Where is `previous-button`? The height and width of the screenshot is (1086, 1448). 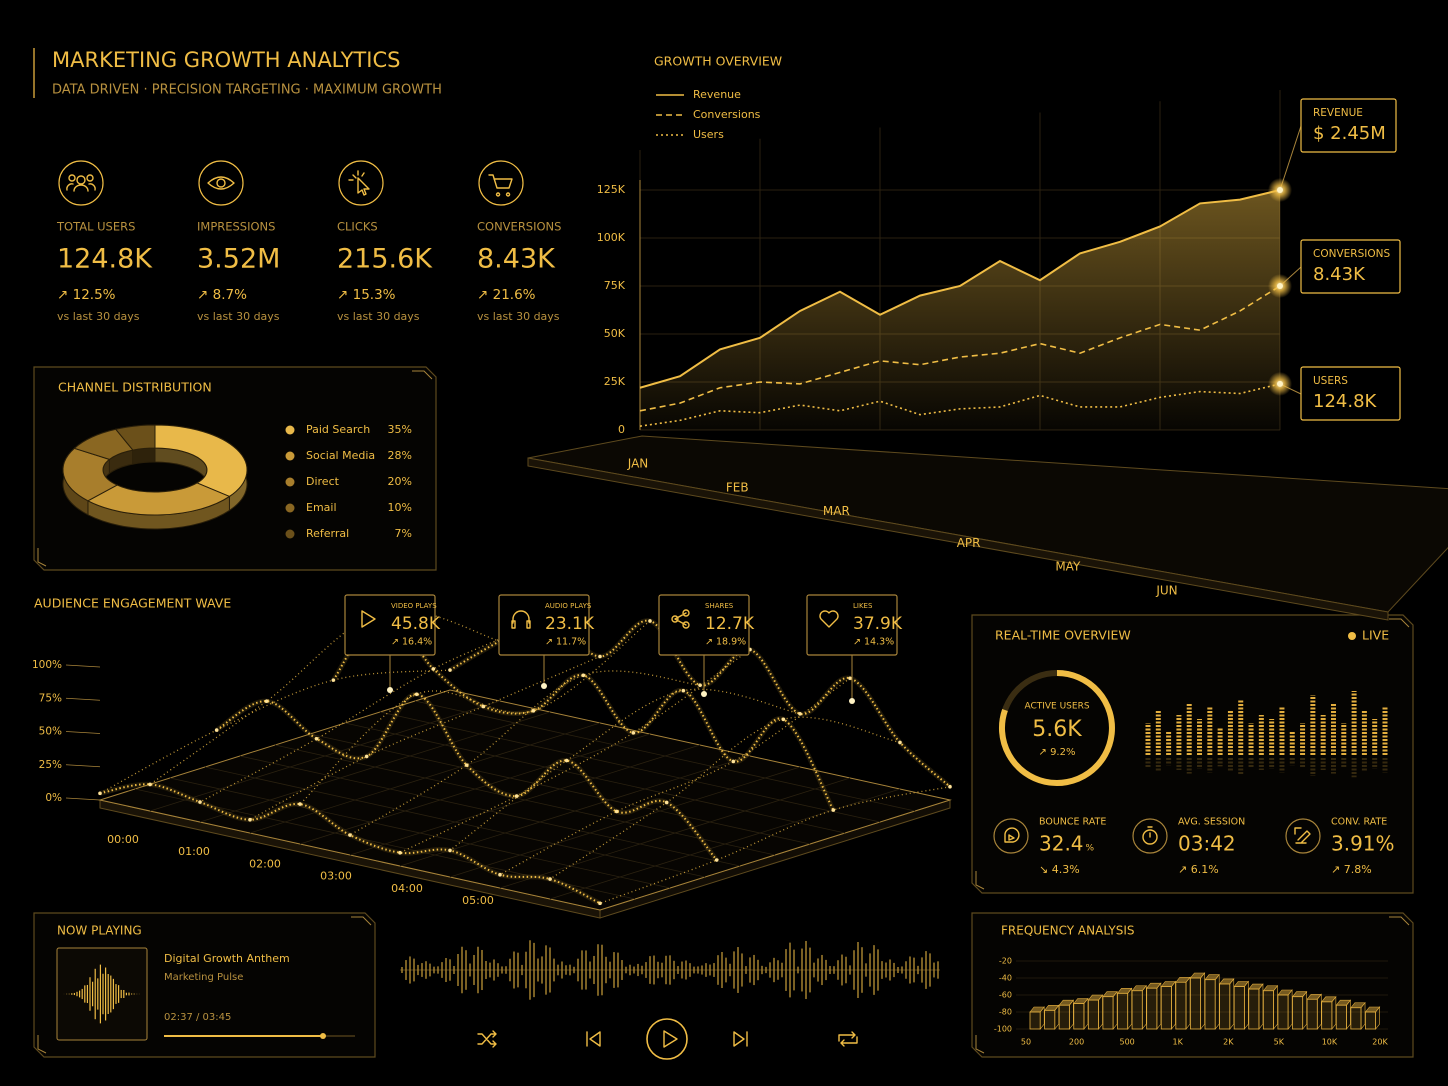 previous-button is located at coordinates (593, 1039).